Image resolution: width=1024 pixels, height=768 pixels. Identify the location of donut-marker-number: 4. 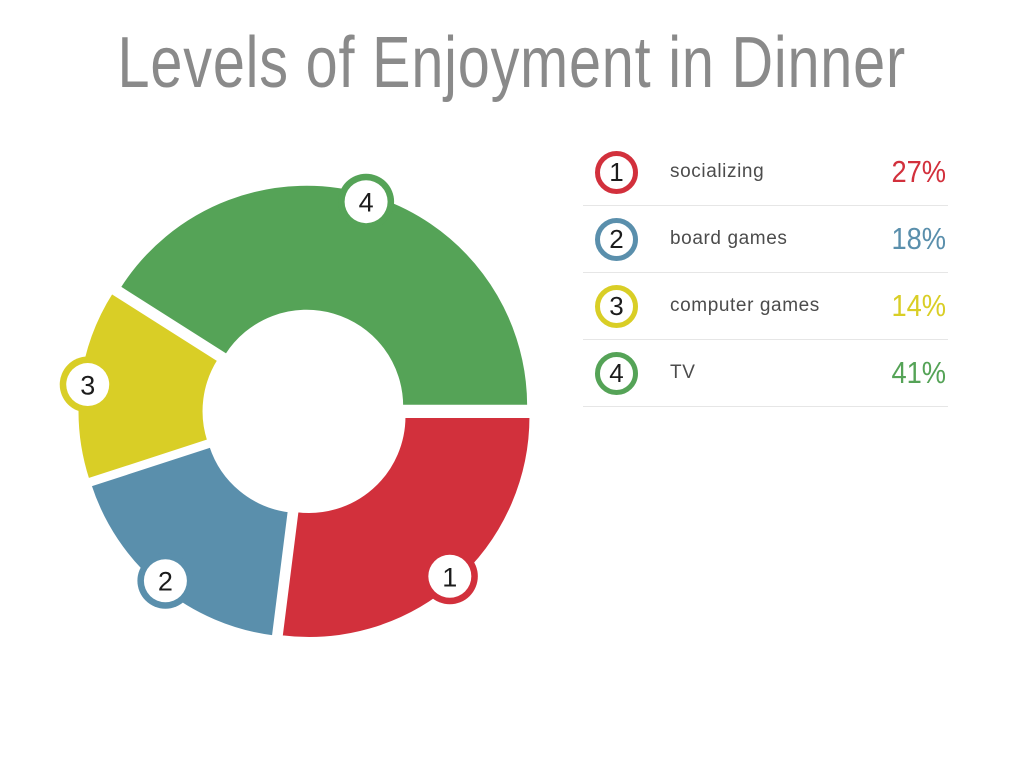
(366, 203).